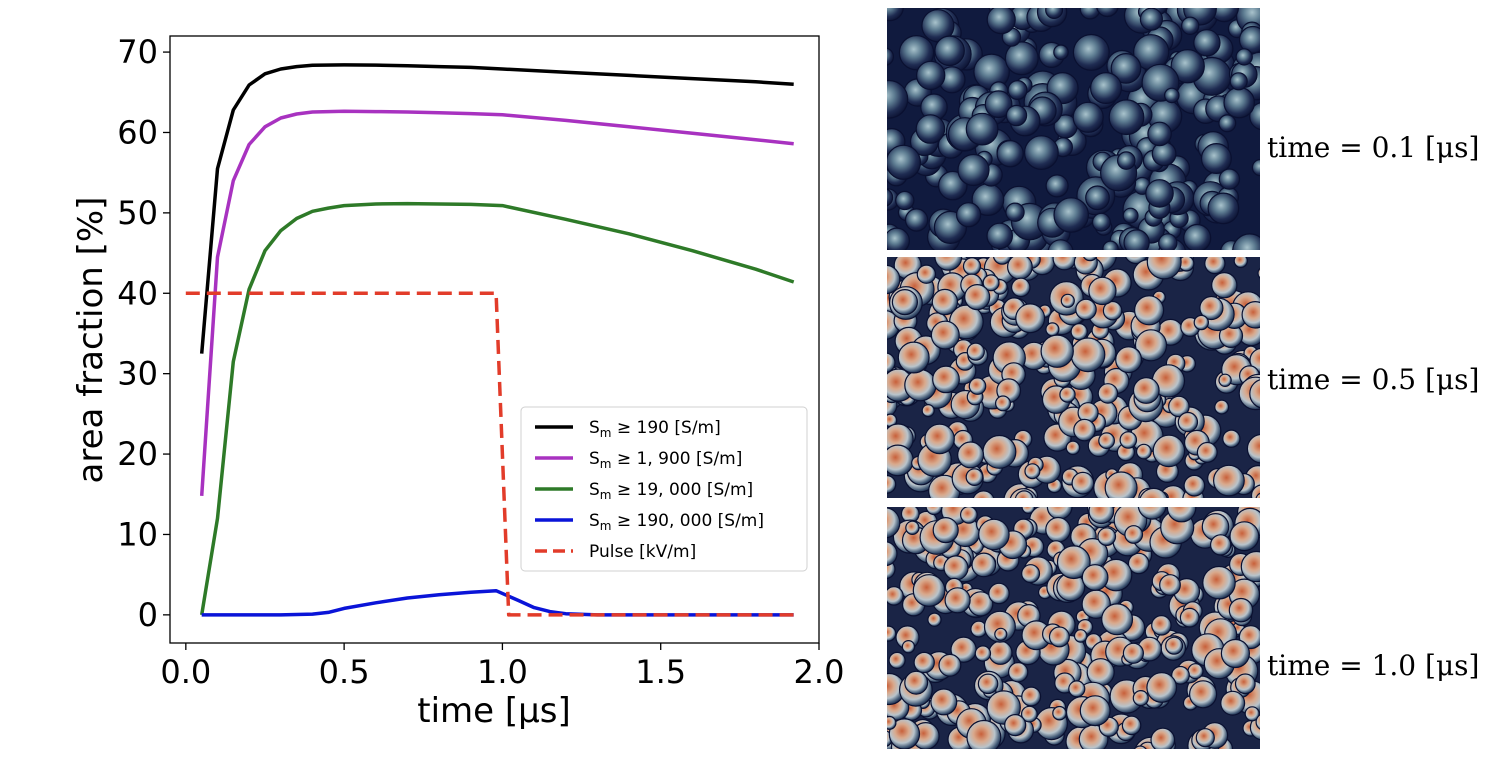 The width and height of the screenshot is (1500, 768). What do you see at coordinates (137, 454) in the screenshot?
I see `y-tick-label: 20` at bounding box center [137, 454].